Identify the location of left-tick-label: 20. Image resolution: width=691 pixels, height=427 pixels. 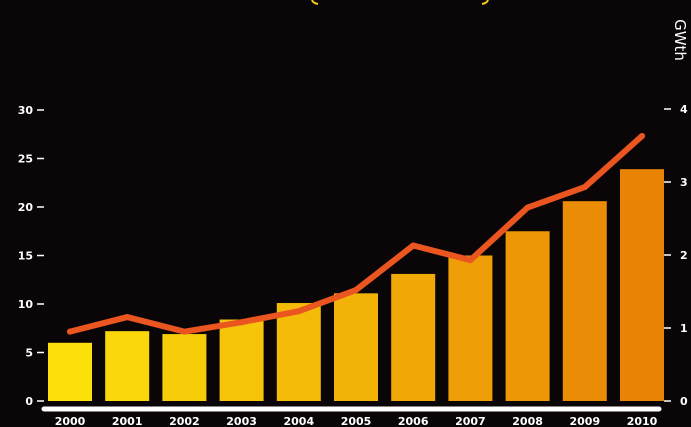
(26, 207).